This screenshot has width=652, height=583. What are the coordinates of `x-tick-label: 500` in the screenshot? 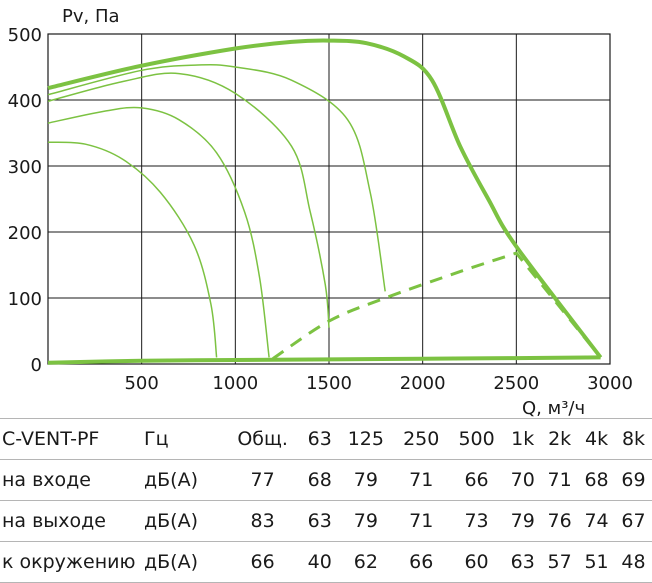 It's located at (141, 383).